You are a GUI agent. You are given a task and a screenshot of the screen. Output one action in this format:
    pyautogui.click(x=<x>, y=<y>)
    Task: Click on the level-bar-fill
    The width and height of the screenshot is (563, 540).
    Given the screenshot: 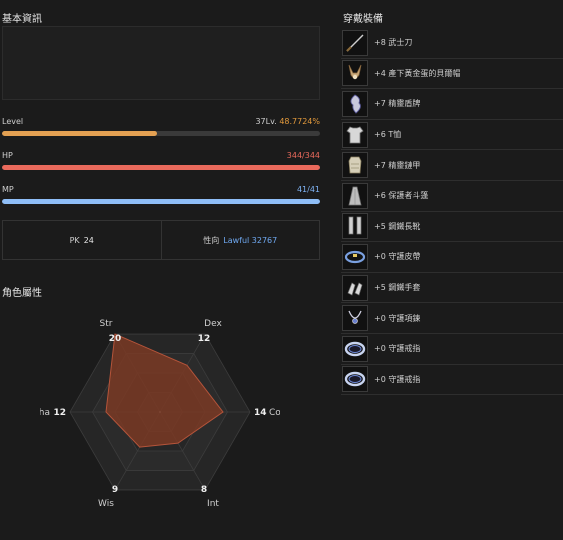 What is the action you would take?
    pyautogui.click(x=80, y=133)
    